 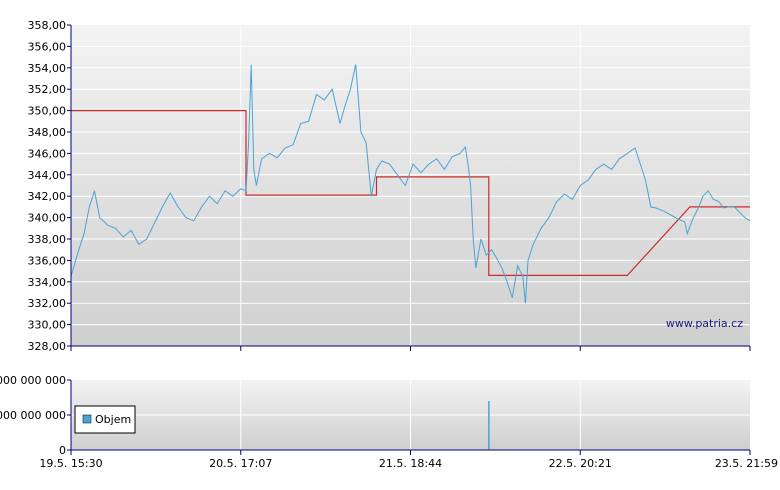 I want to click on legend-label-objem: Objem, so click(x=113, y=419).